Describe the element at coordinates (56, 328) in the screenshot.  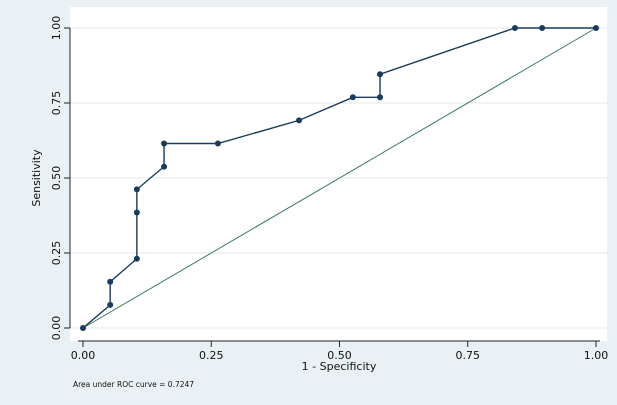
I see `y-tick-label: 0.00` at that location.